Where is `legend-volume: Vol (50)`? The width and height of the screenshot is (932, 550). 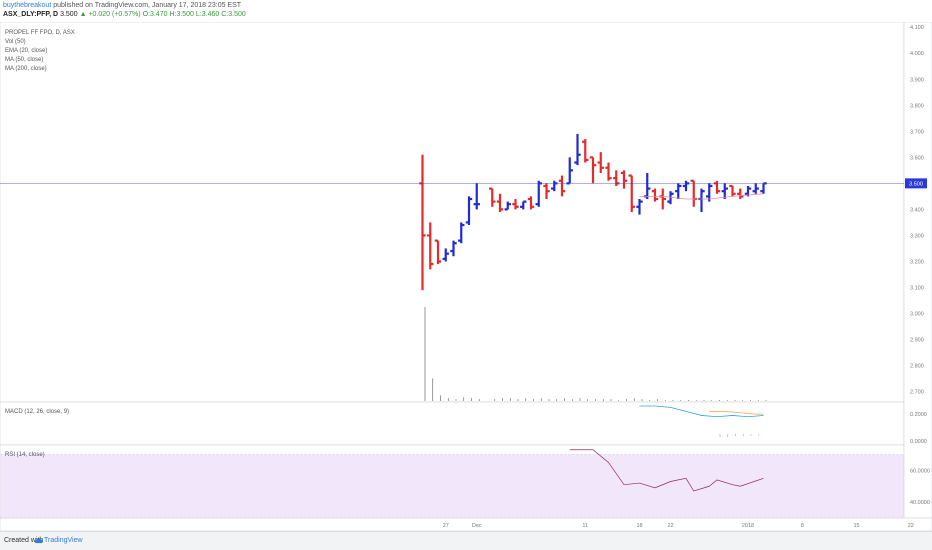 legend-volume: Vol (50) is located at coordinates (15, 42).